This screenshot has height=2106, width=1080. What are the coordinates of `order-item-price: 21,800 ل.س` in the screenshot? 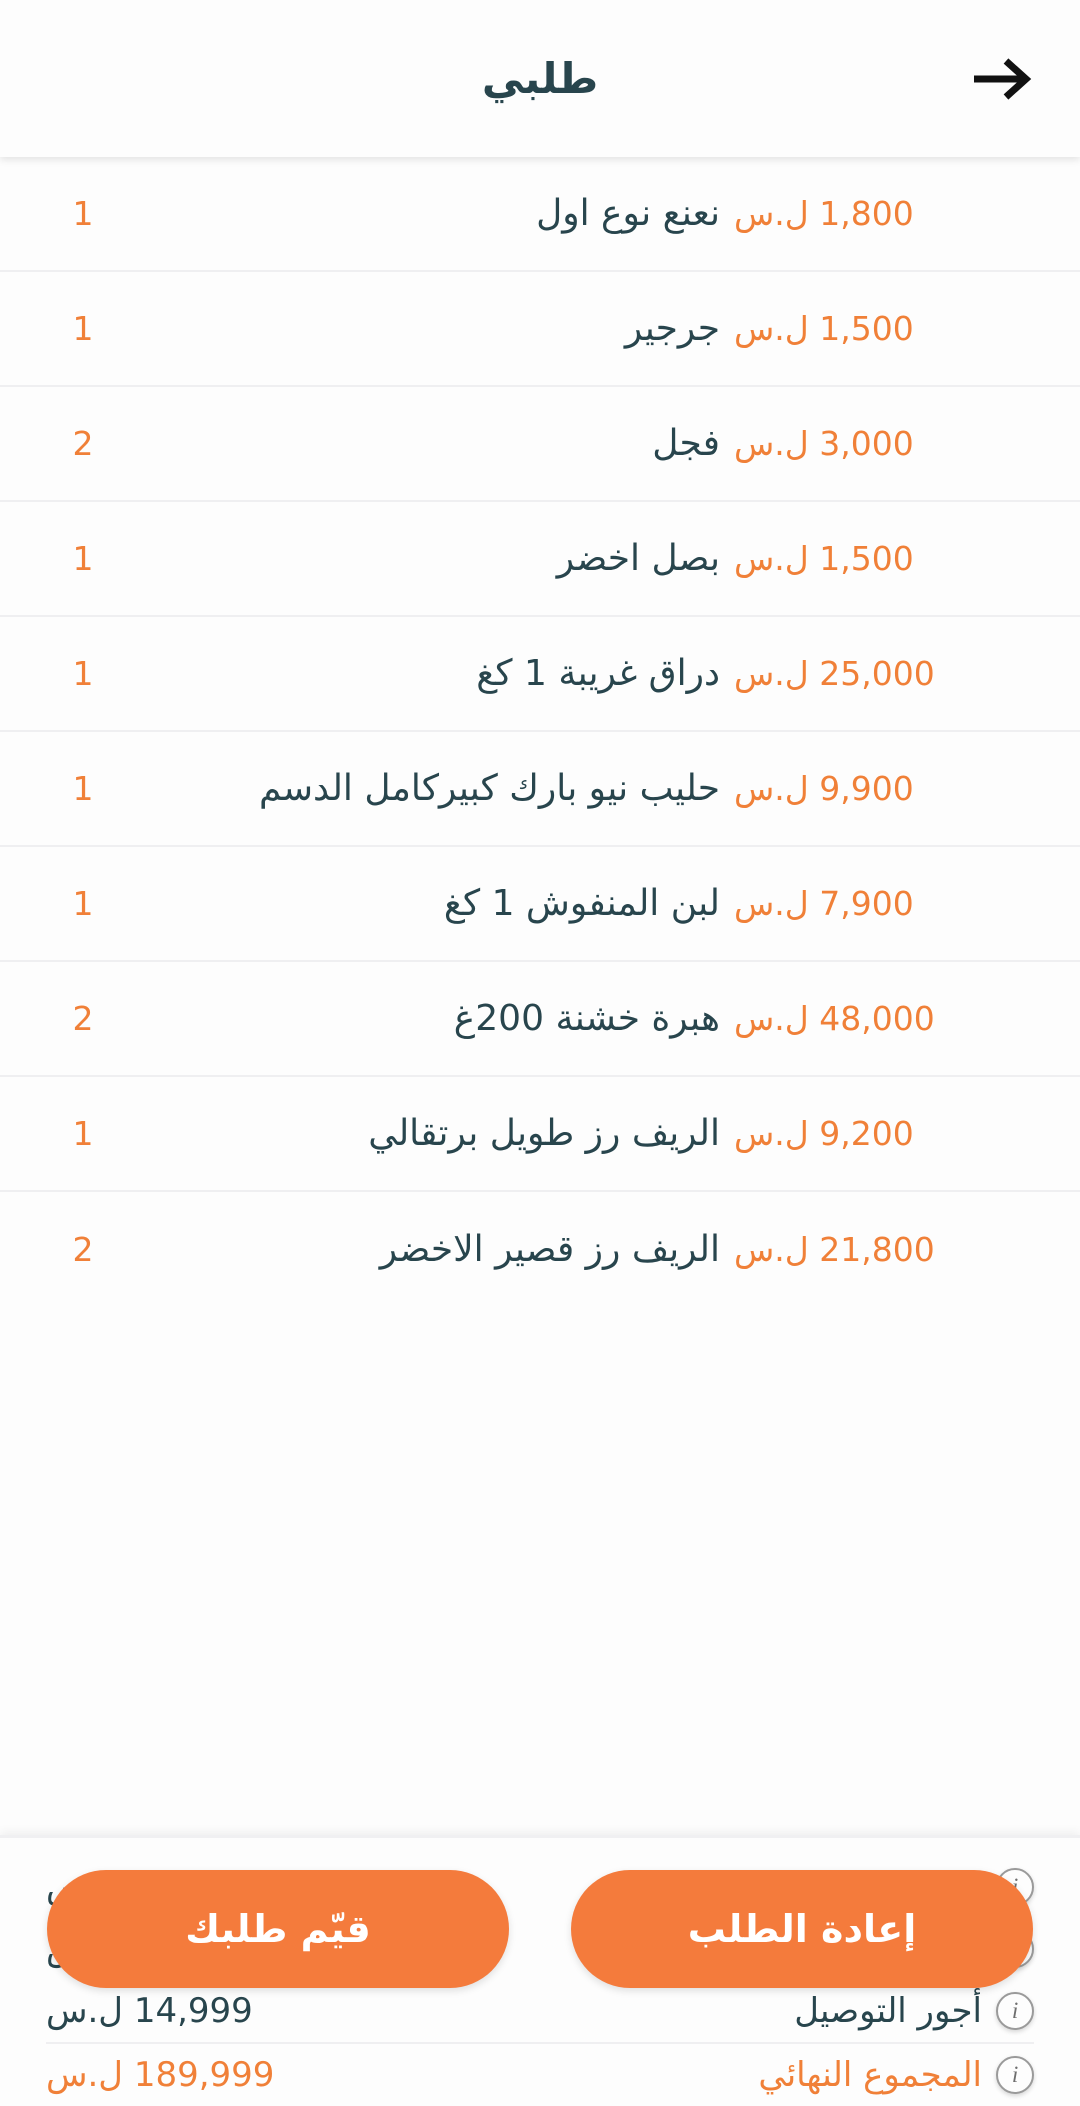 It's located at (834, 1249).